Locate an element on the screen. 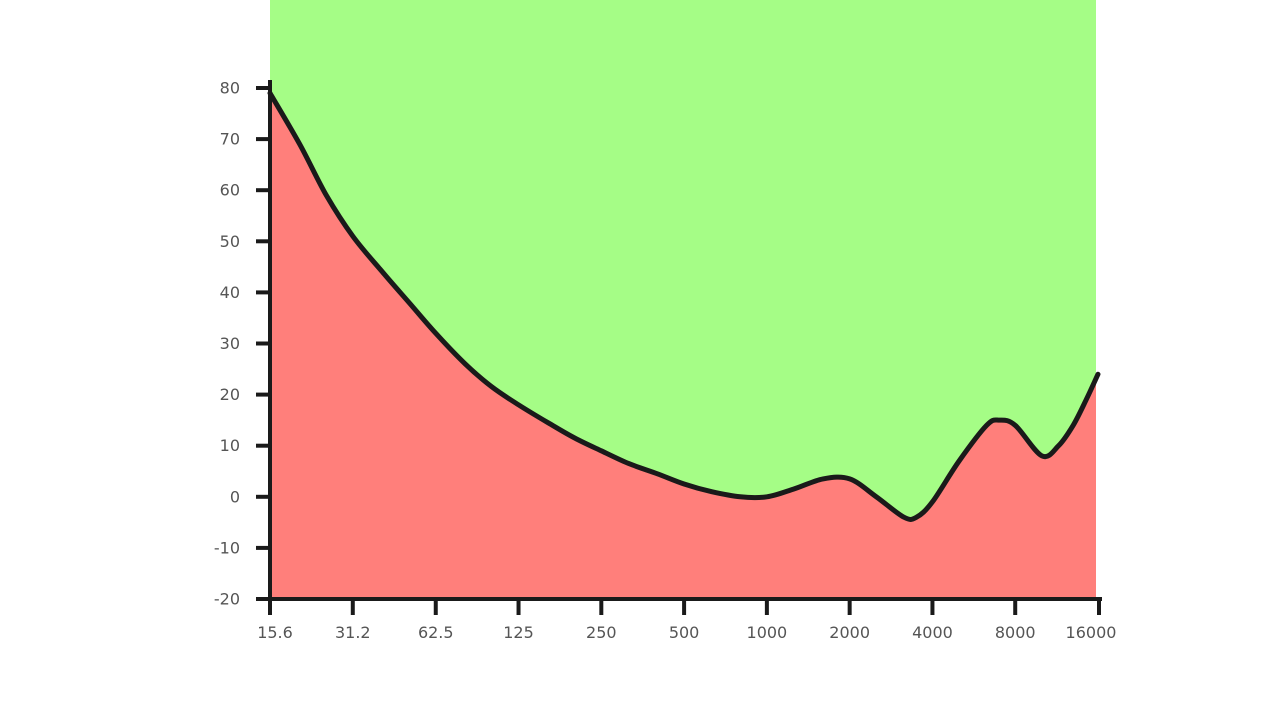  x-tick-label: 125 is located at coordinates (518, 632).